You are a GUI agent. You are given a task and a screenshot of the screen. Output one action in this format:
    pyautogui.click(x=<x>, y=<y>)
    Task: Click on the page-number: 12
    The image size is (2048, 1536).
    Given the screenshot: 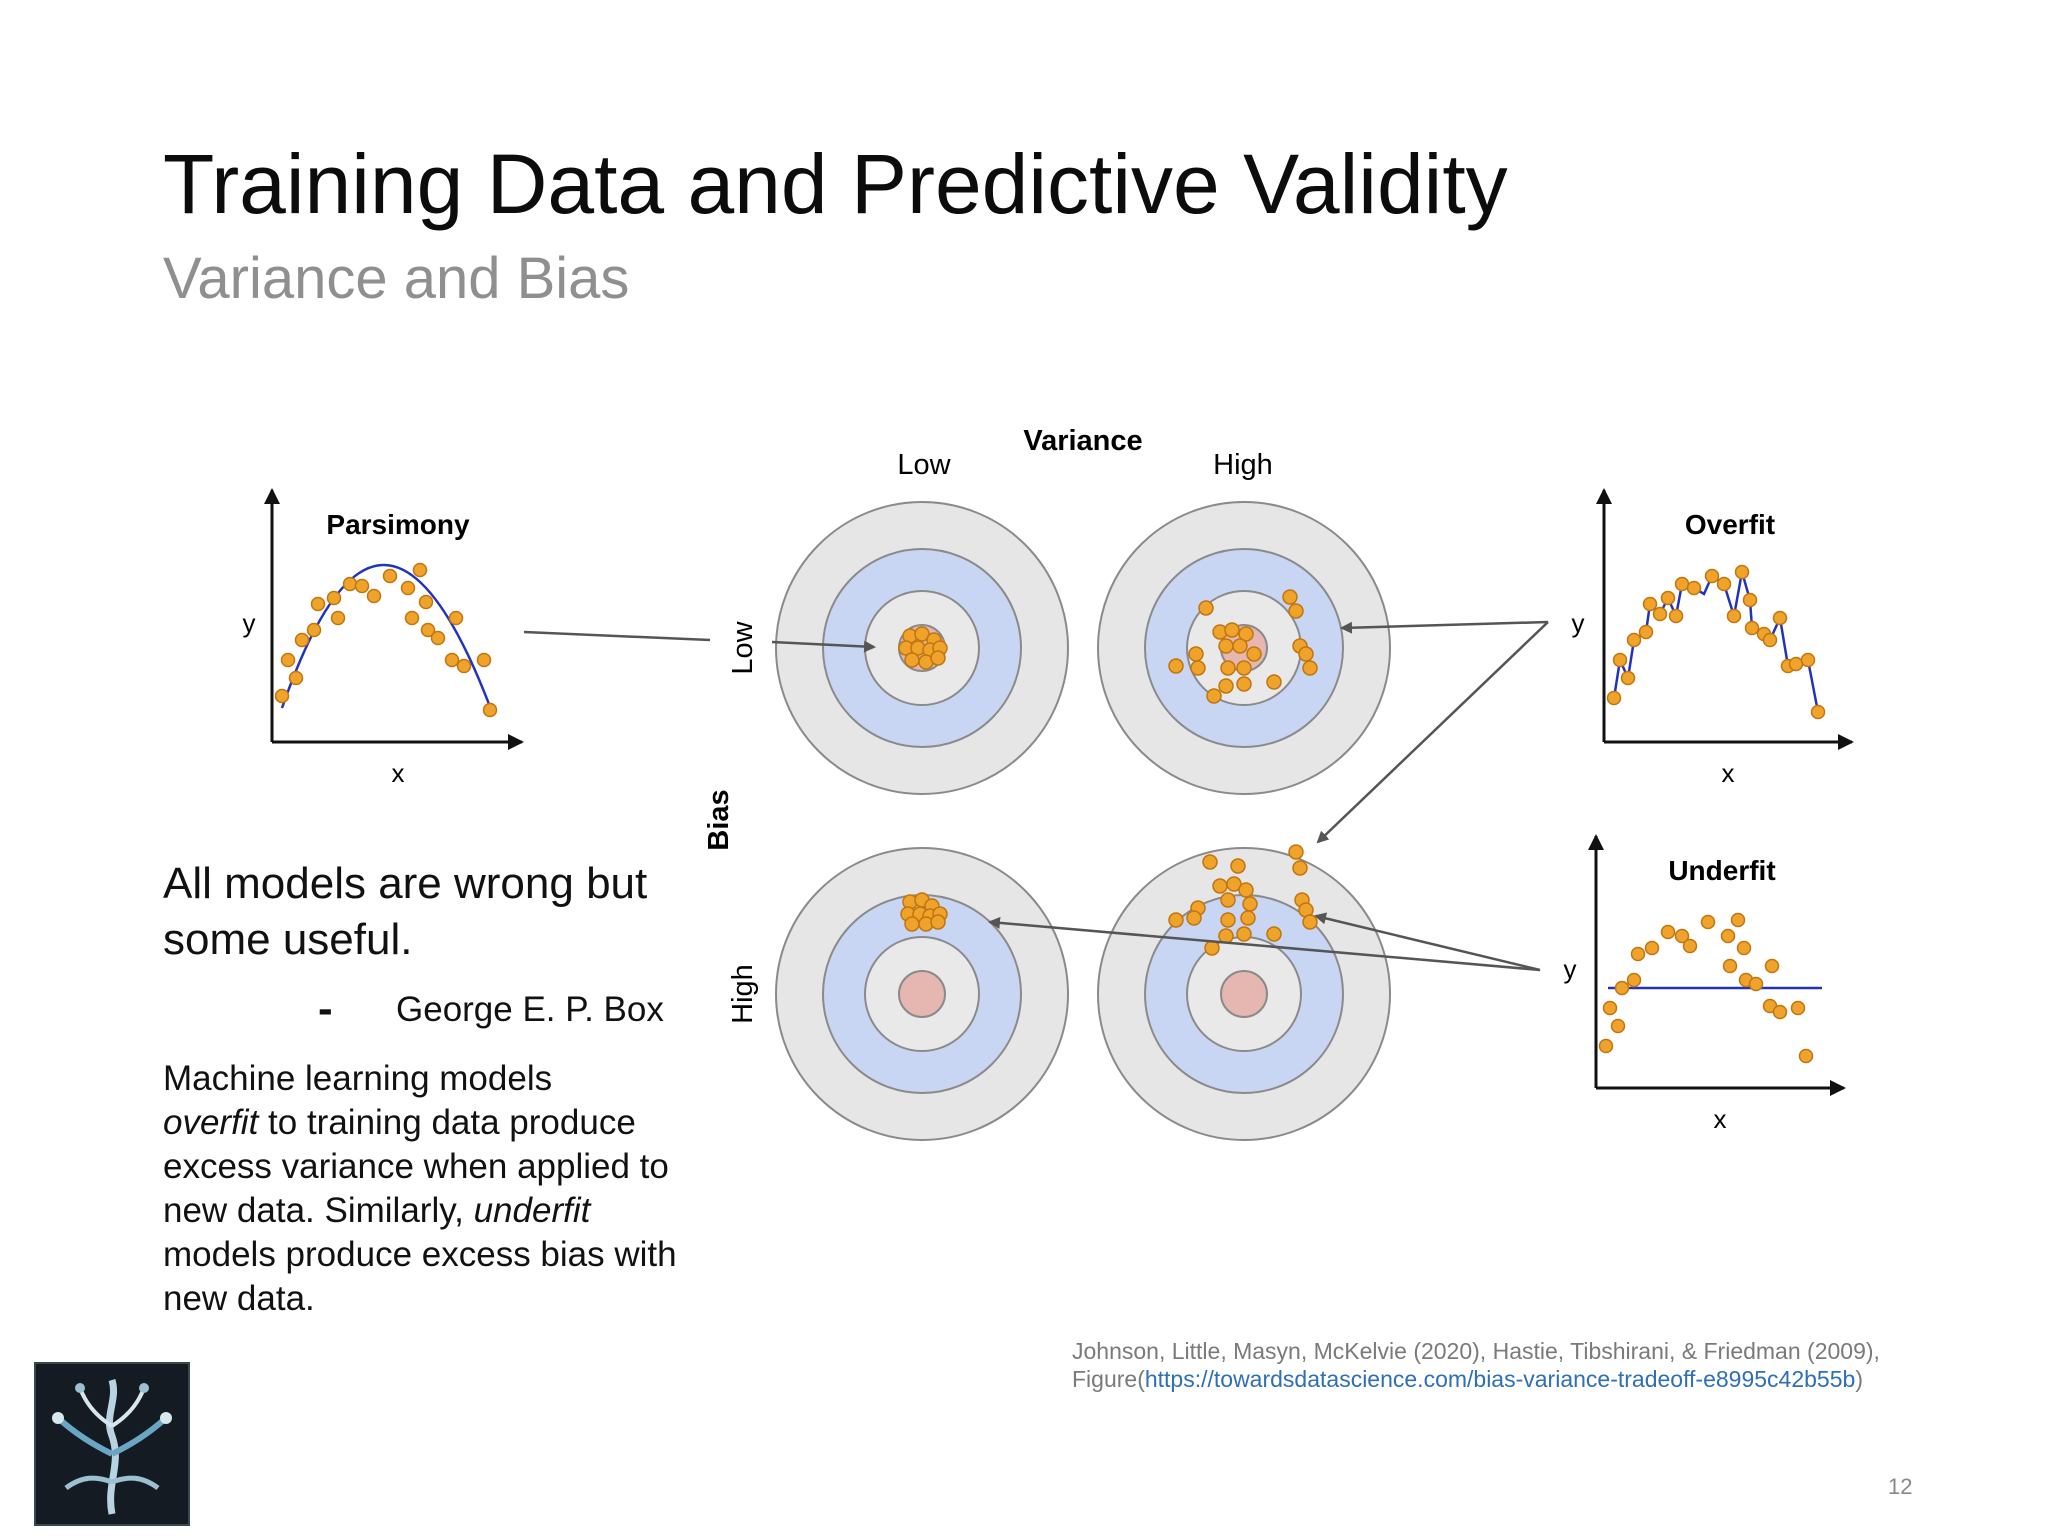 What is the action you would take?
    pyautogui.click(x=1900, y=1486)
    